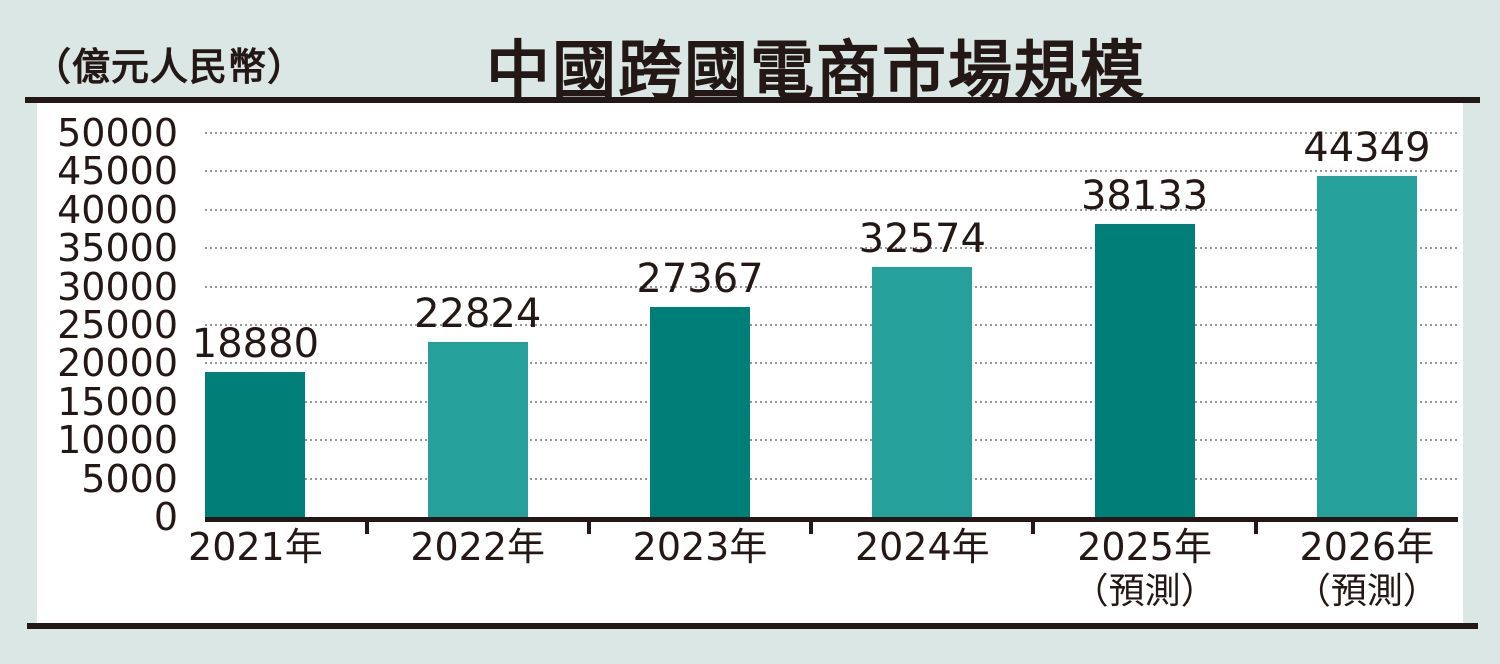  Describe the element at coordinates (1144, 547) in the screenshot. I see `x-tick-label-2025年: 2025年` at that location.